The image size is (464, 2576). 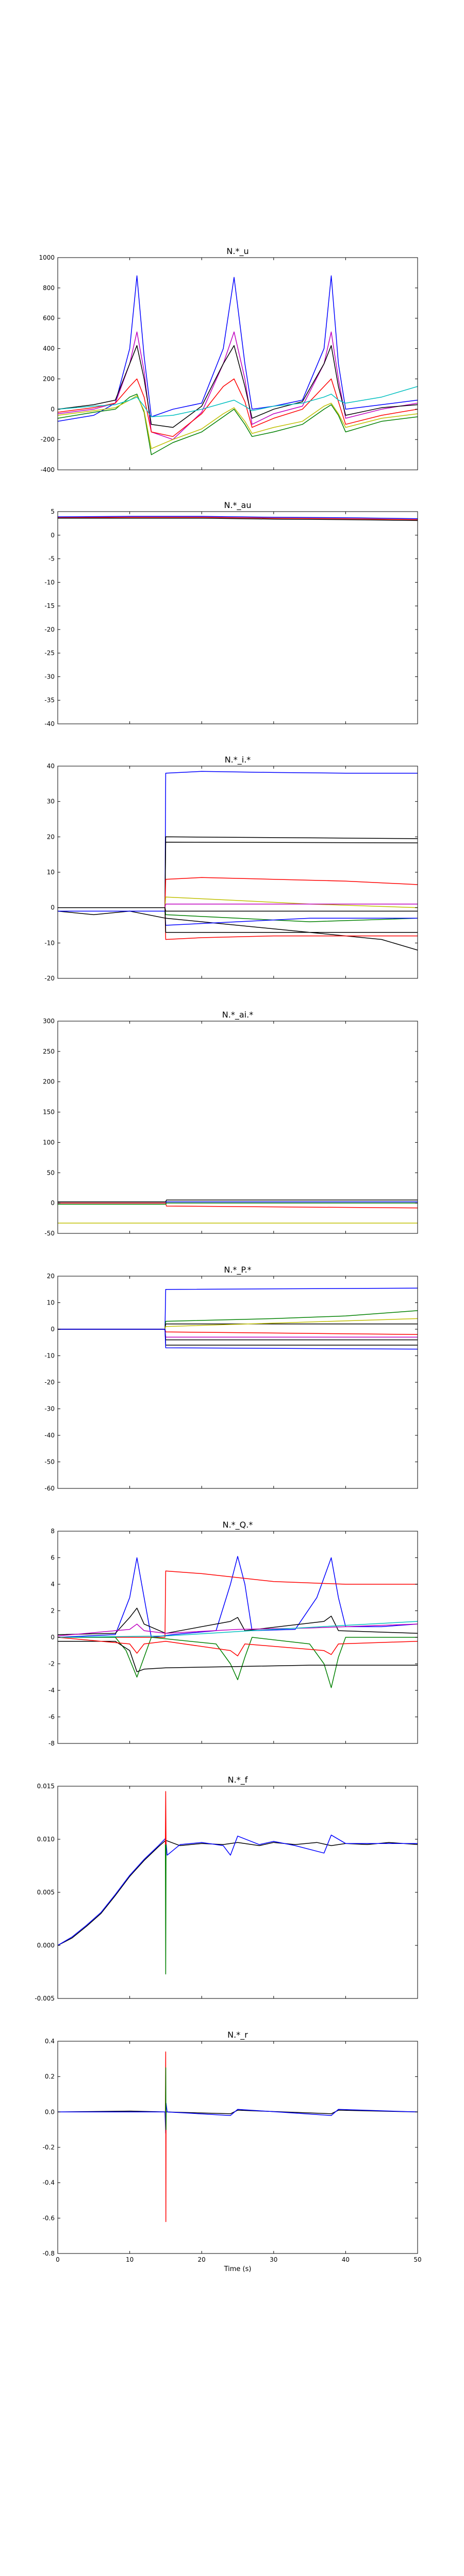 I want to click on panel-2: -40 -35 -30 -25 -20 -15 -10 -5 0 5 N.*_au, so click(x=231, y=613).